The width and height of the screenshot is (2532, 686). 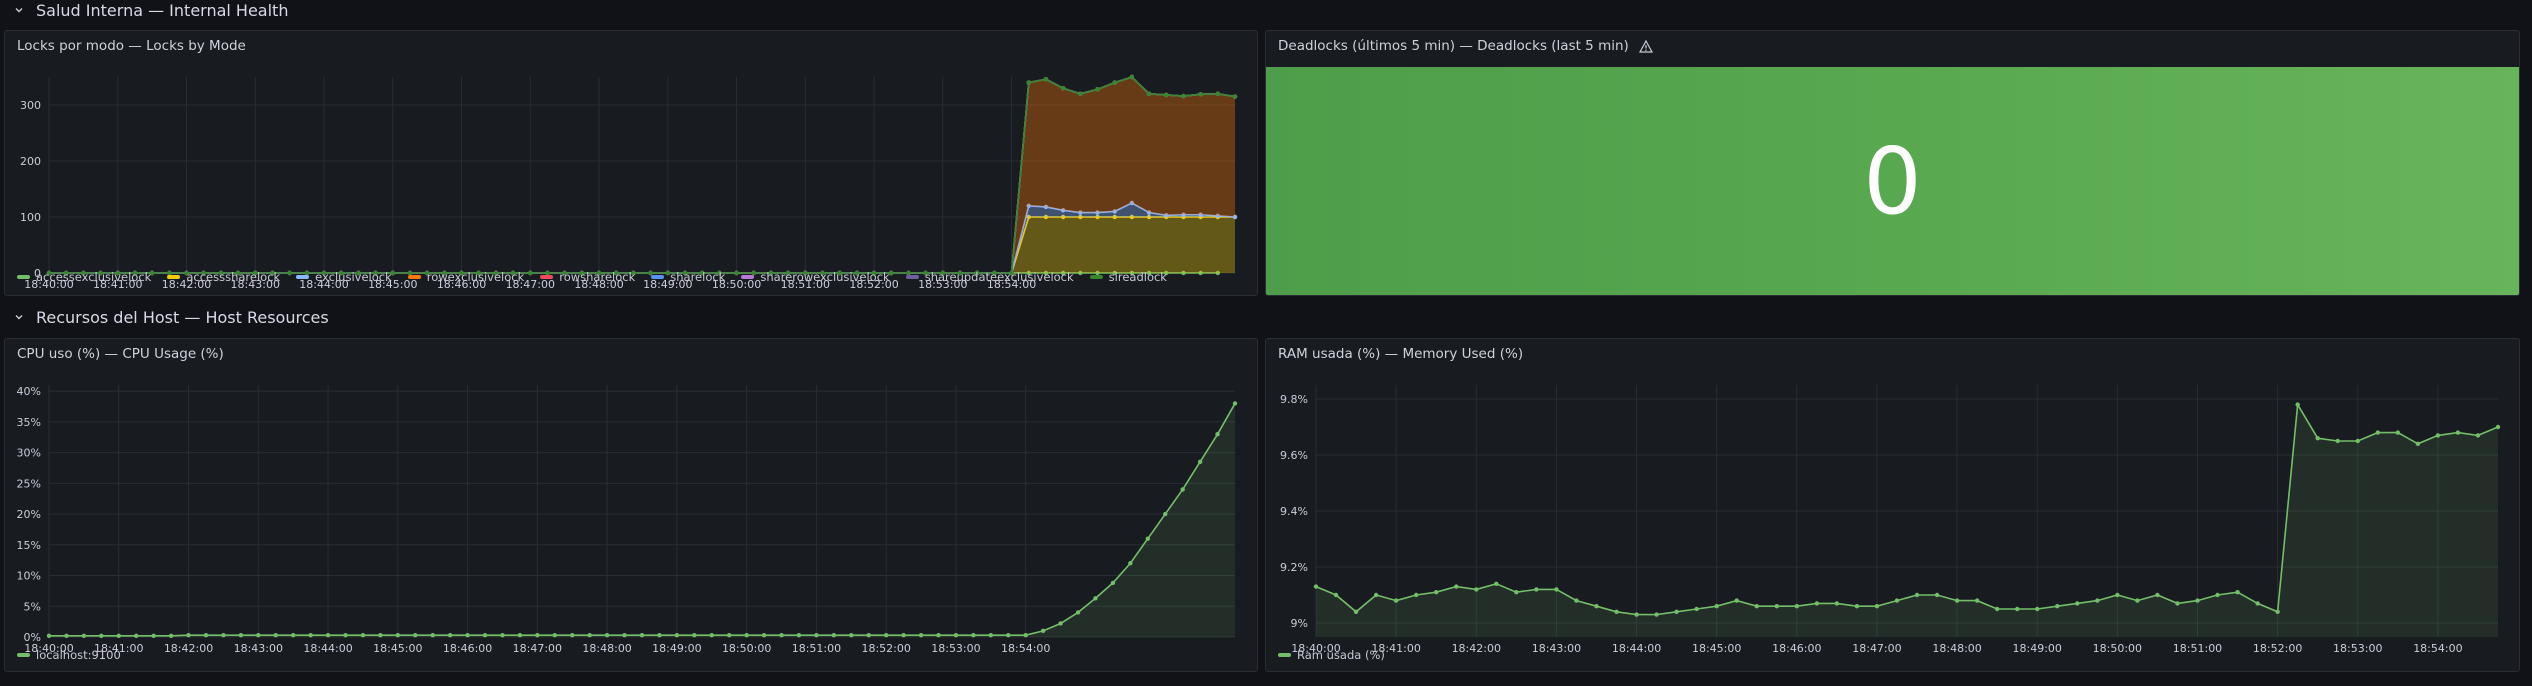 I want to click on legend-item: accessexclusivelock, so click(x=84, y=277).